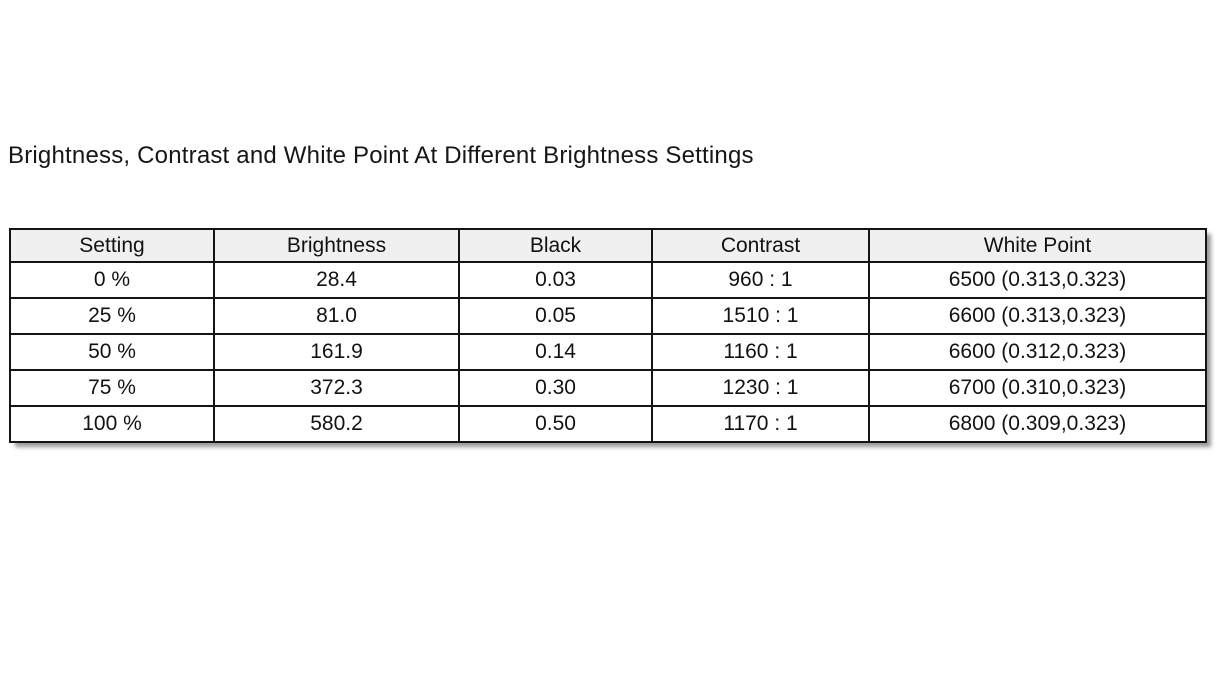  Describe the element at coordinates (555, 280) in the screenshot. I see `cell-black: 0.03` at that location.